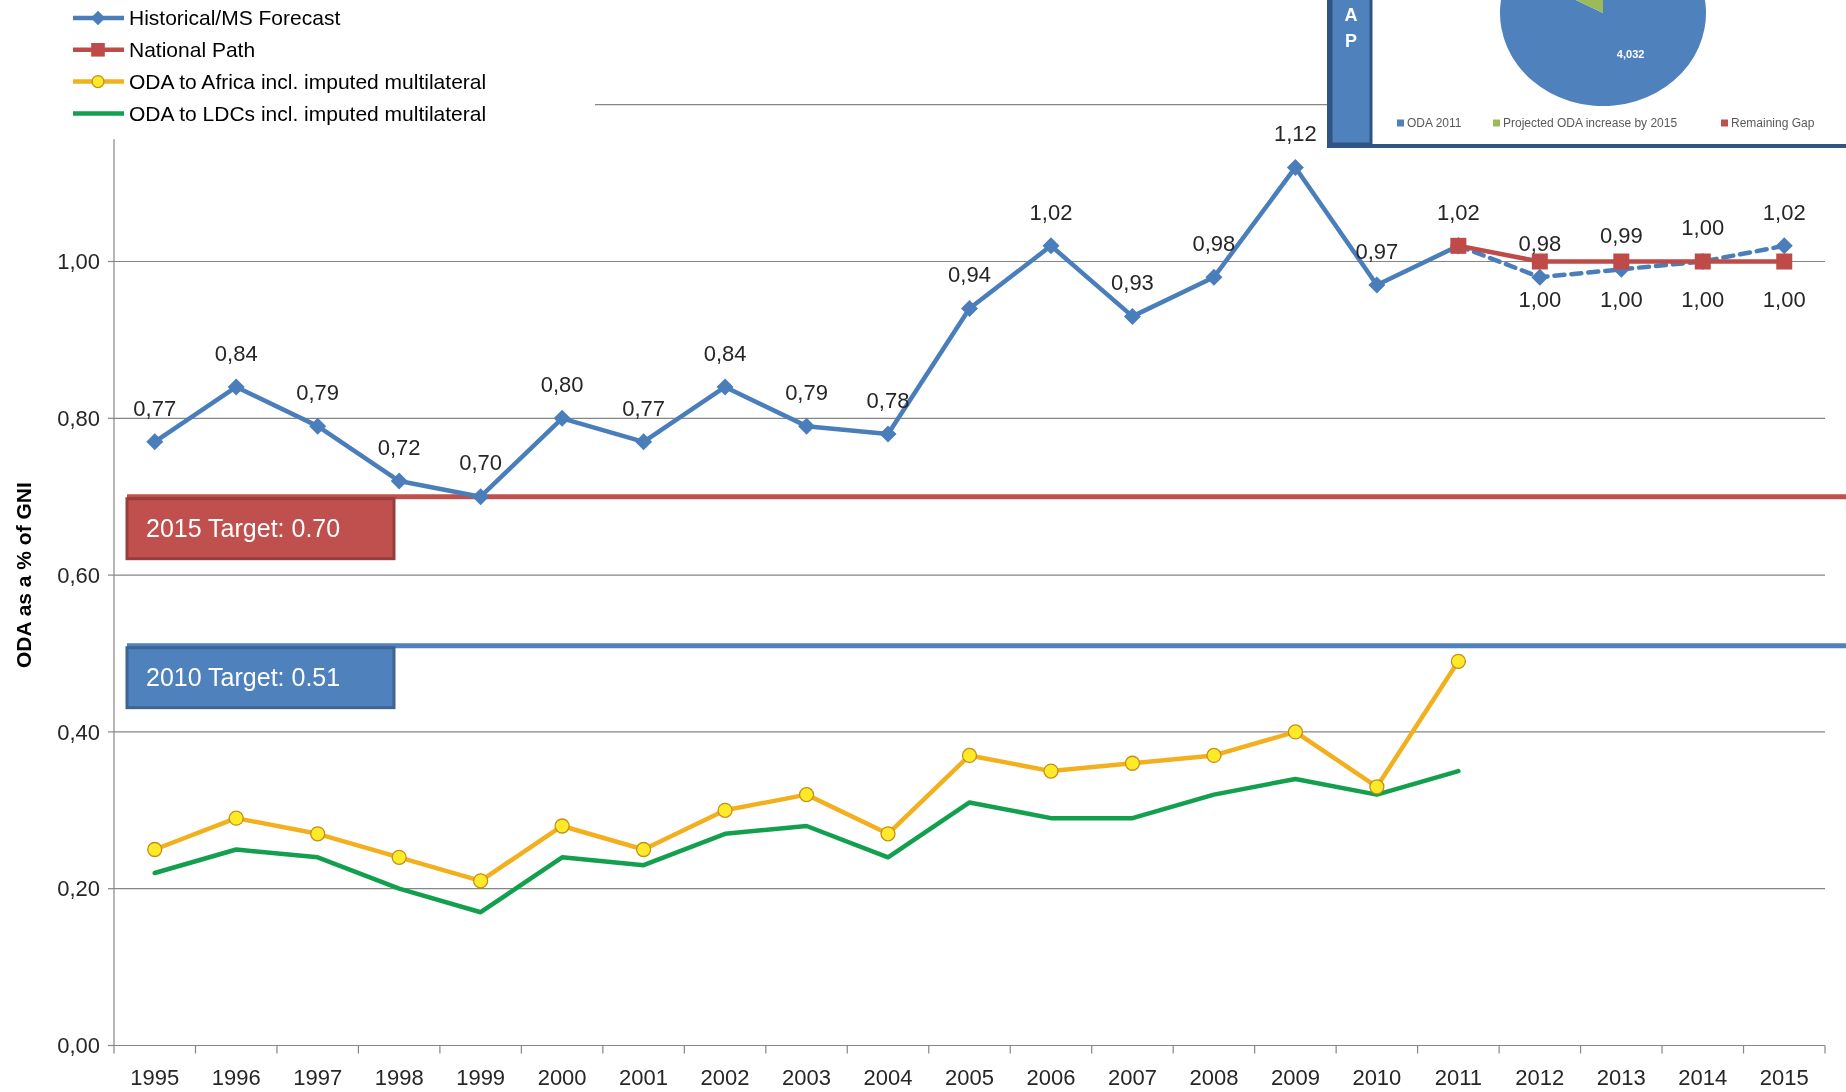 This screenshot has width=1846, height=1092. I want to click on x-tick-label: 1997, so click(318, 1077).